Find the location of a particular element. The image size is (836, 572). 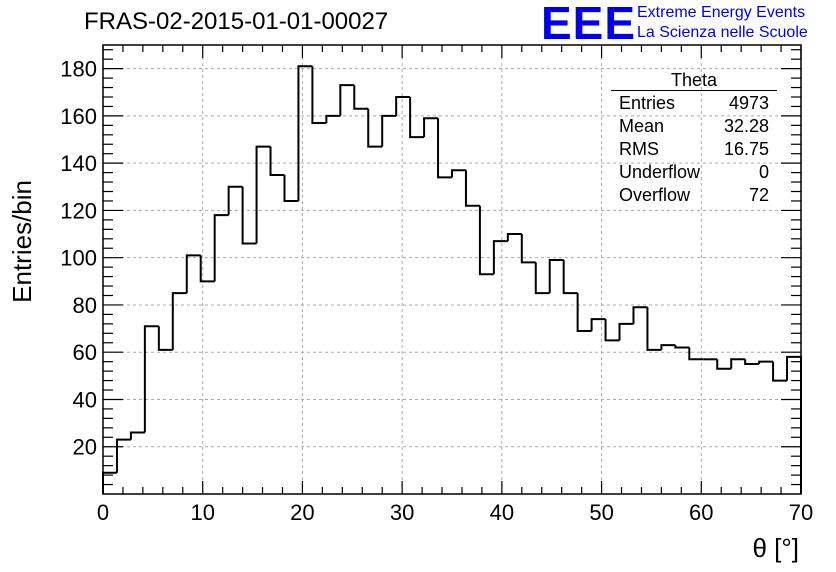

x-tick-label: 30 is located at coordinates (402, 512).